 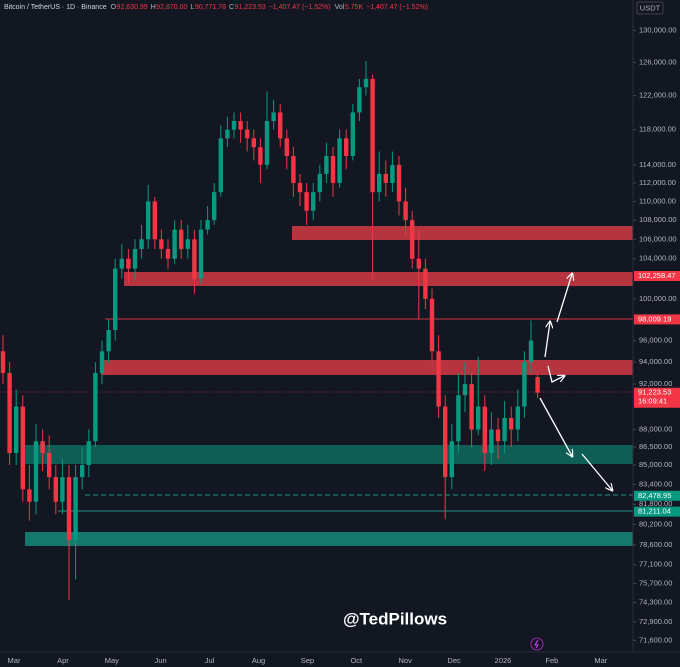 What do you see at coordinates (655, 602) in the screenshot?
I see `y-tick-label: 74,300.00` at bounding box center [655, 602].